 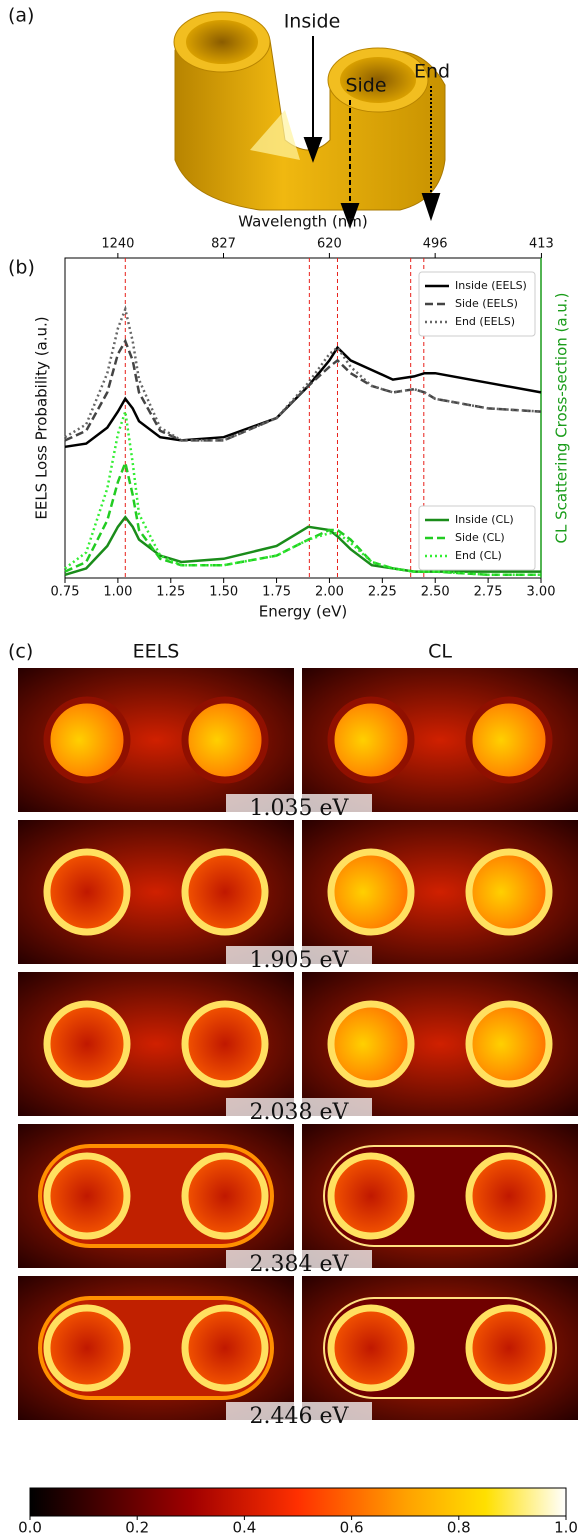 What do you see at coordinates (352, 1528) in the screenshot?
I see `colorbar-tick-label: 0.6` at bounding box center [352, 1528].